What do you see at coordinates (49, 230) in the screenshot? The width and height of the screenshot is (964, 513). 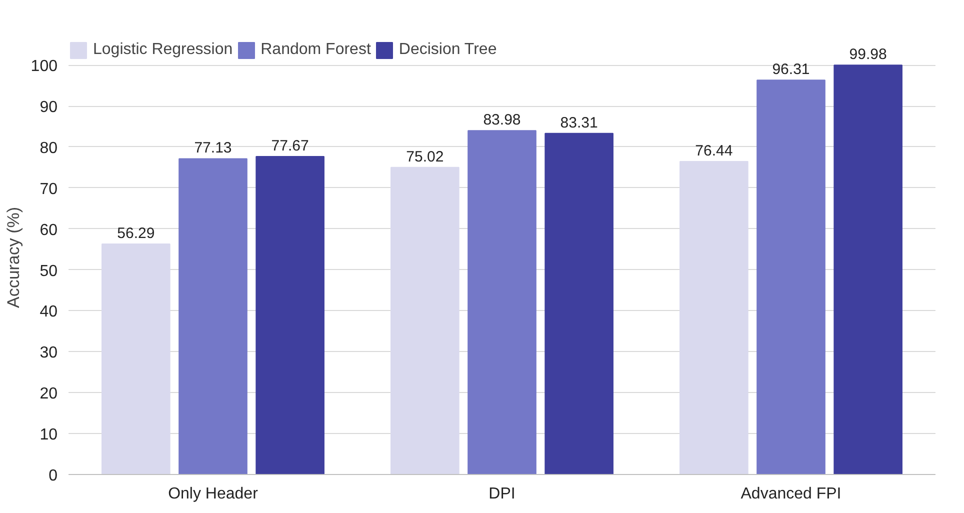 I see `y-tick-label: 60` at bounding box center [49, 230].